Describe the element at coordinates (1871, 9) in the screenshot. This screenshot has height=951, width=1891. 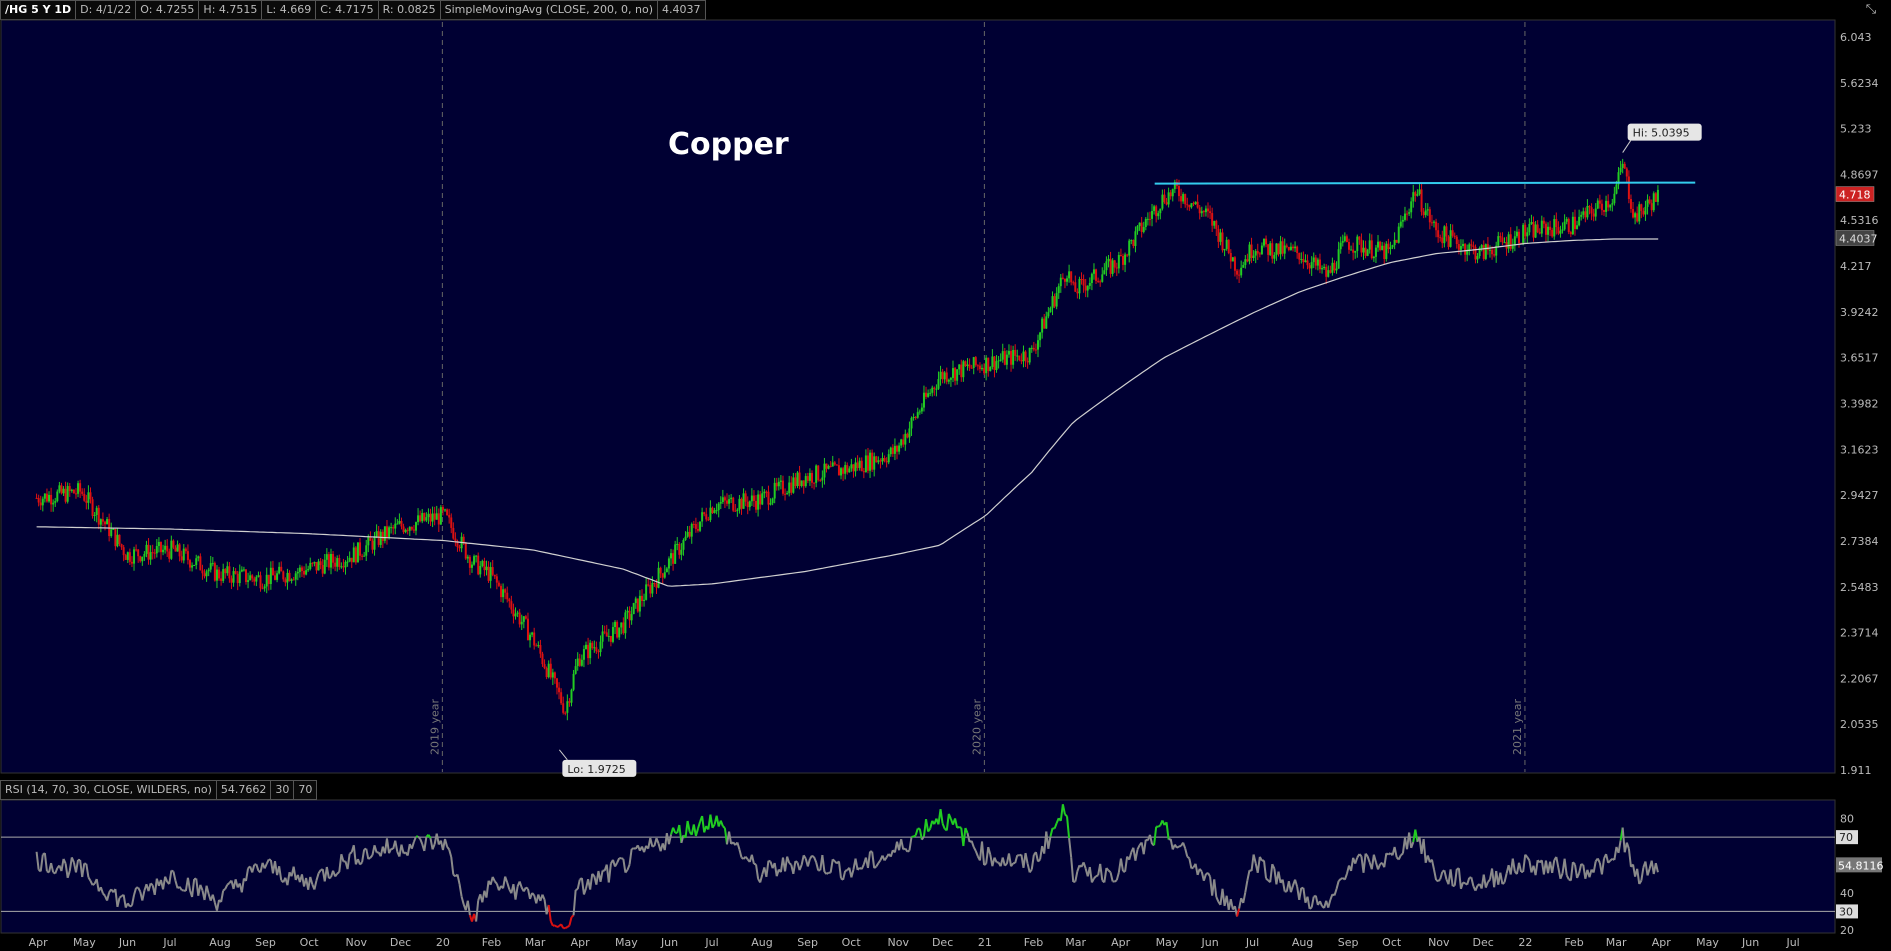
I see `collapse-icon: ⤡` at that location.